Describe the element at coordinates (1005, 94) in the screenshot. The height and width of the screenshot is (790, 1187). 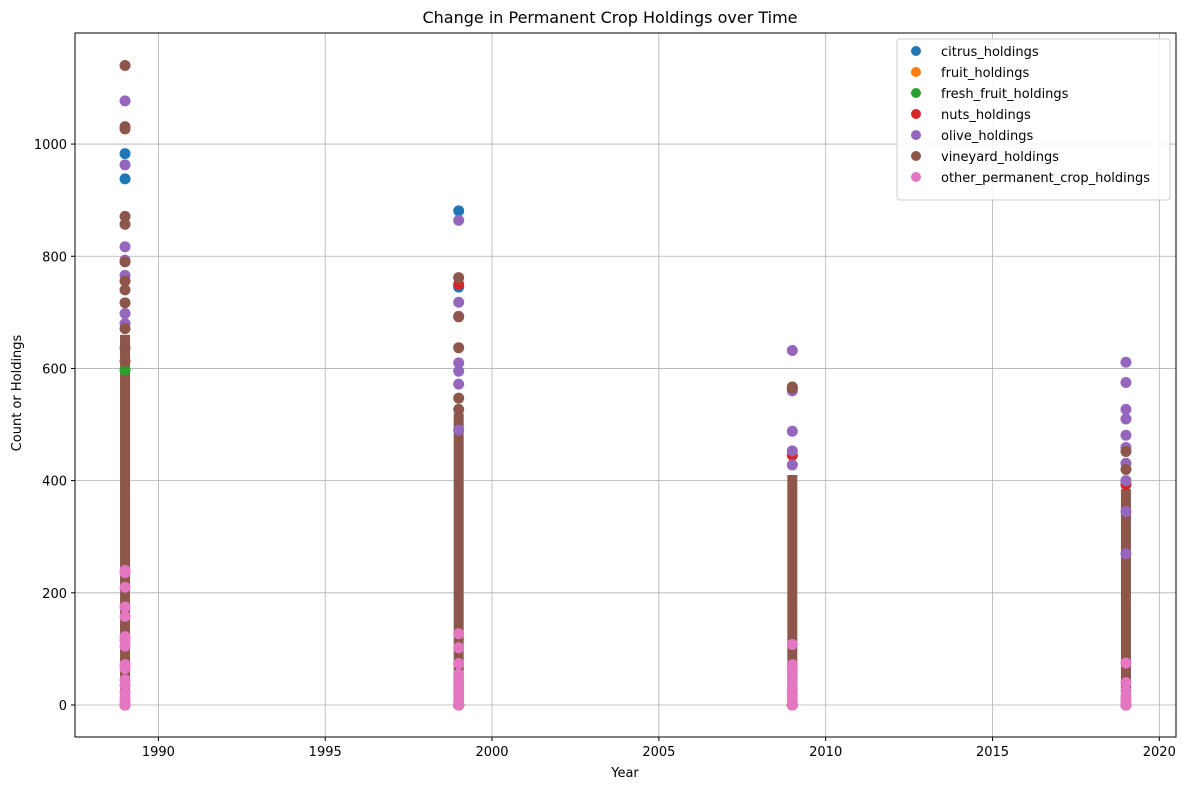
I see `legend-label: fresh_fruit_holdings` at that location.